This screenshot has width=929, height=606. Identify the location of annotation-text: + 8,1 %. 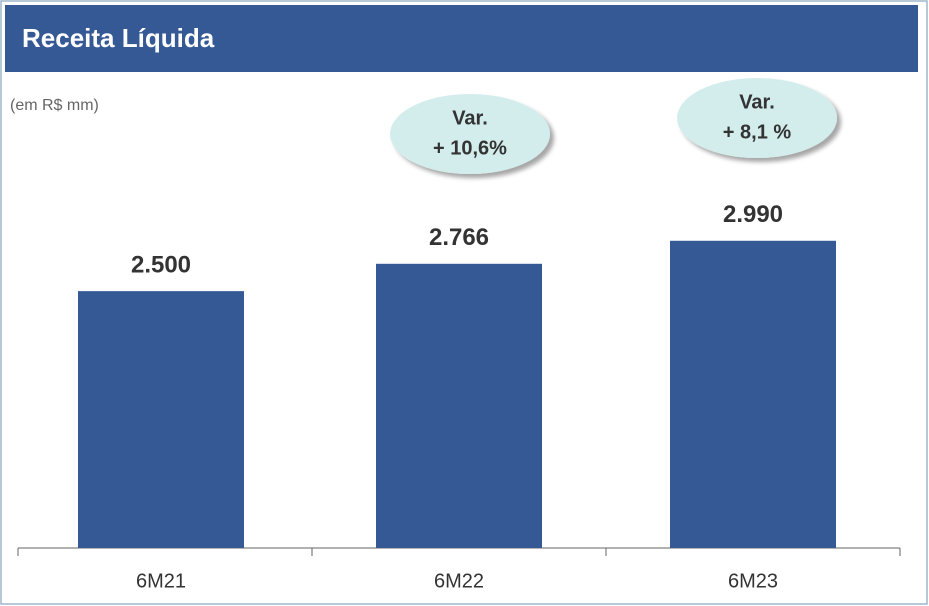
(757, 132).